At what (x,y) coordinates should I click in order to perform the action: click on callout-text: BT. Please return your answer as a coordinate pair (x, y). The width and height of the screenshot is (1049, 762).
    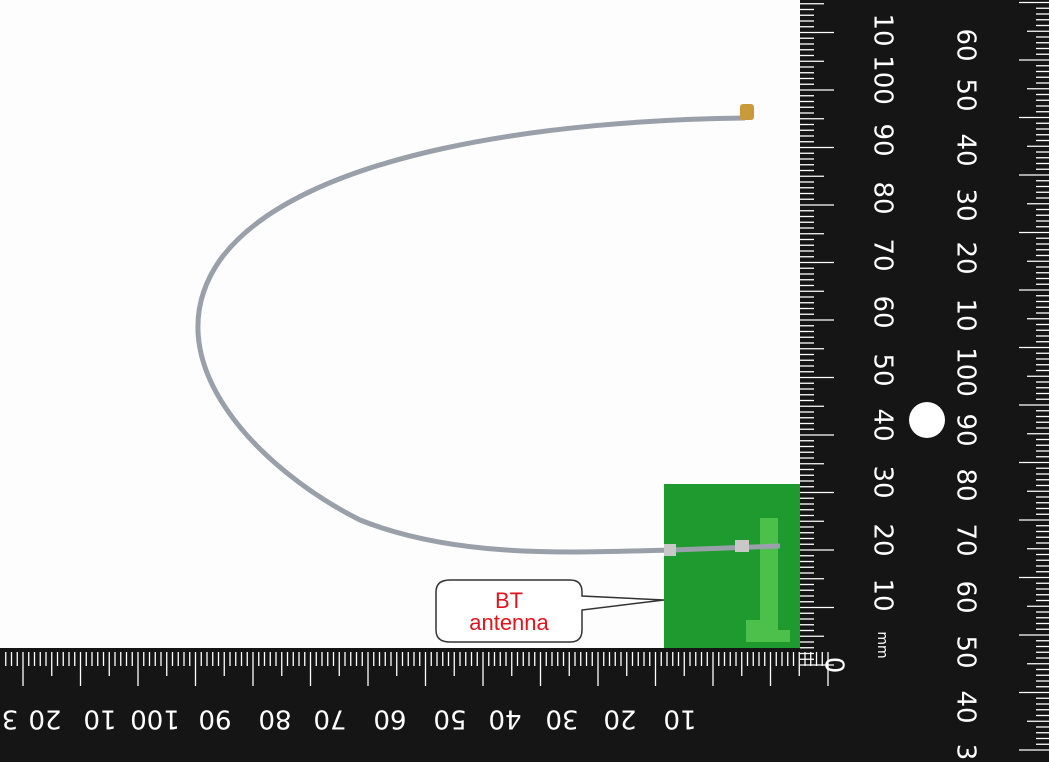
    Looking at the image, I should click on (509, 600).